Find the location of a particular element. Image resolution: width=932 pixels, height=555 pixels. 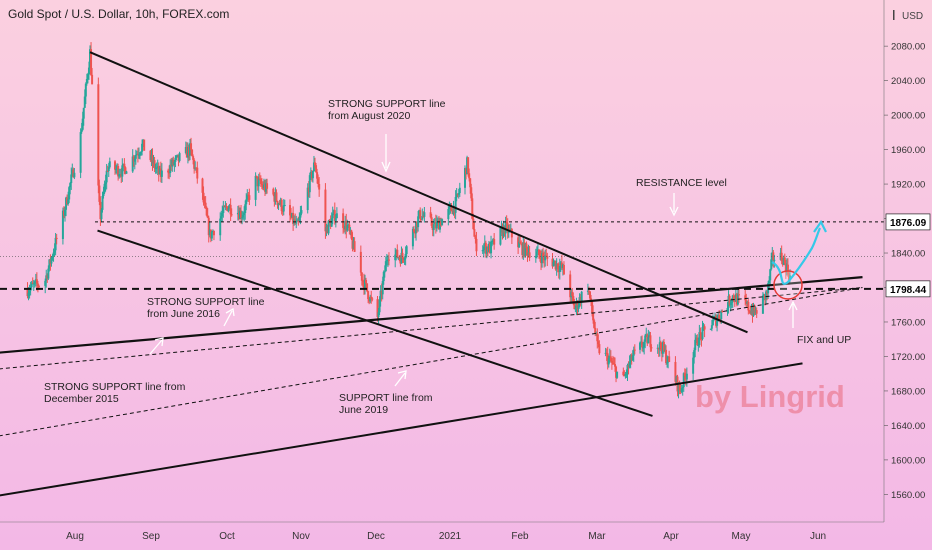

price-tick-label: 2080.00 is located at coordinates (908, 47).